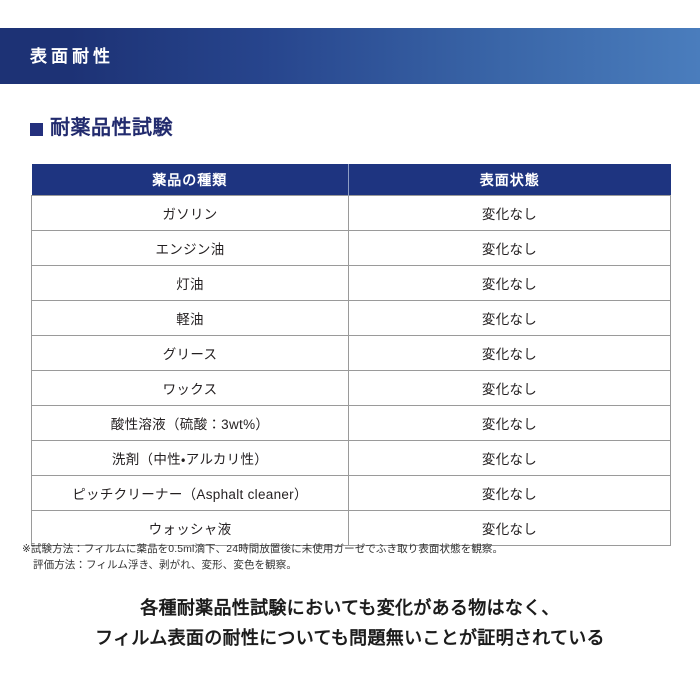  Describe the element at coordinates (165, 565) in the screenshot. I see `note-evaluation-method: 評価方法：フィルム浮き、剥がれ、変形、変色を観察。` at that location.